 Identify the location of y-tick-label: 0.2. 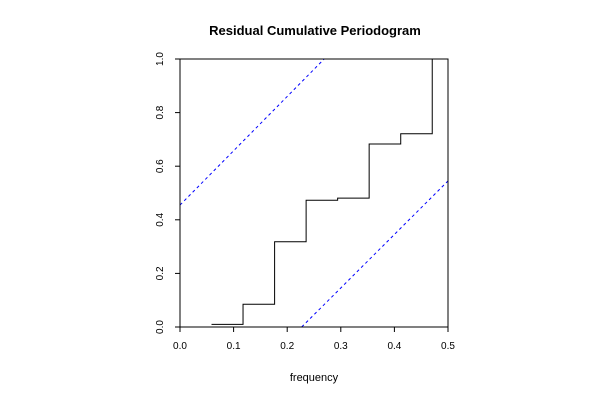
(160, 273).